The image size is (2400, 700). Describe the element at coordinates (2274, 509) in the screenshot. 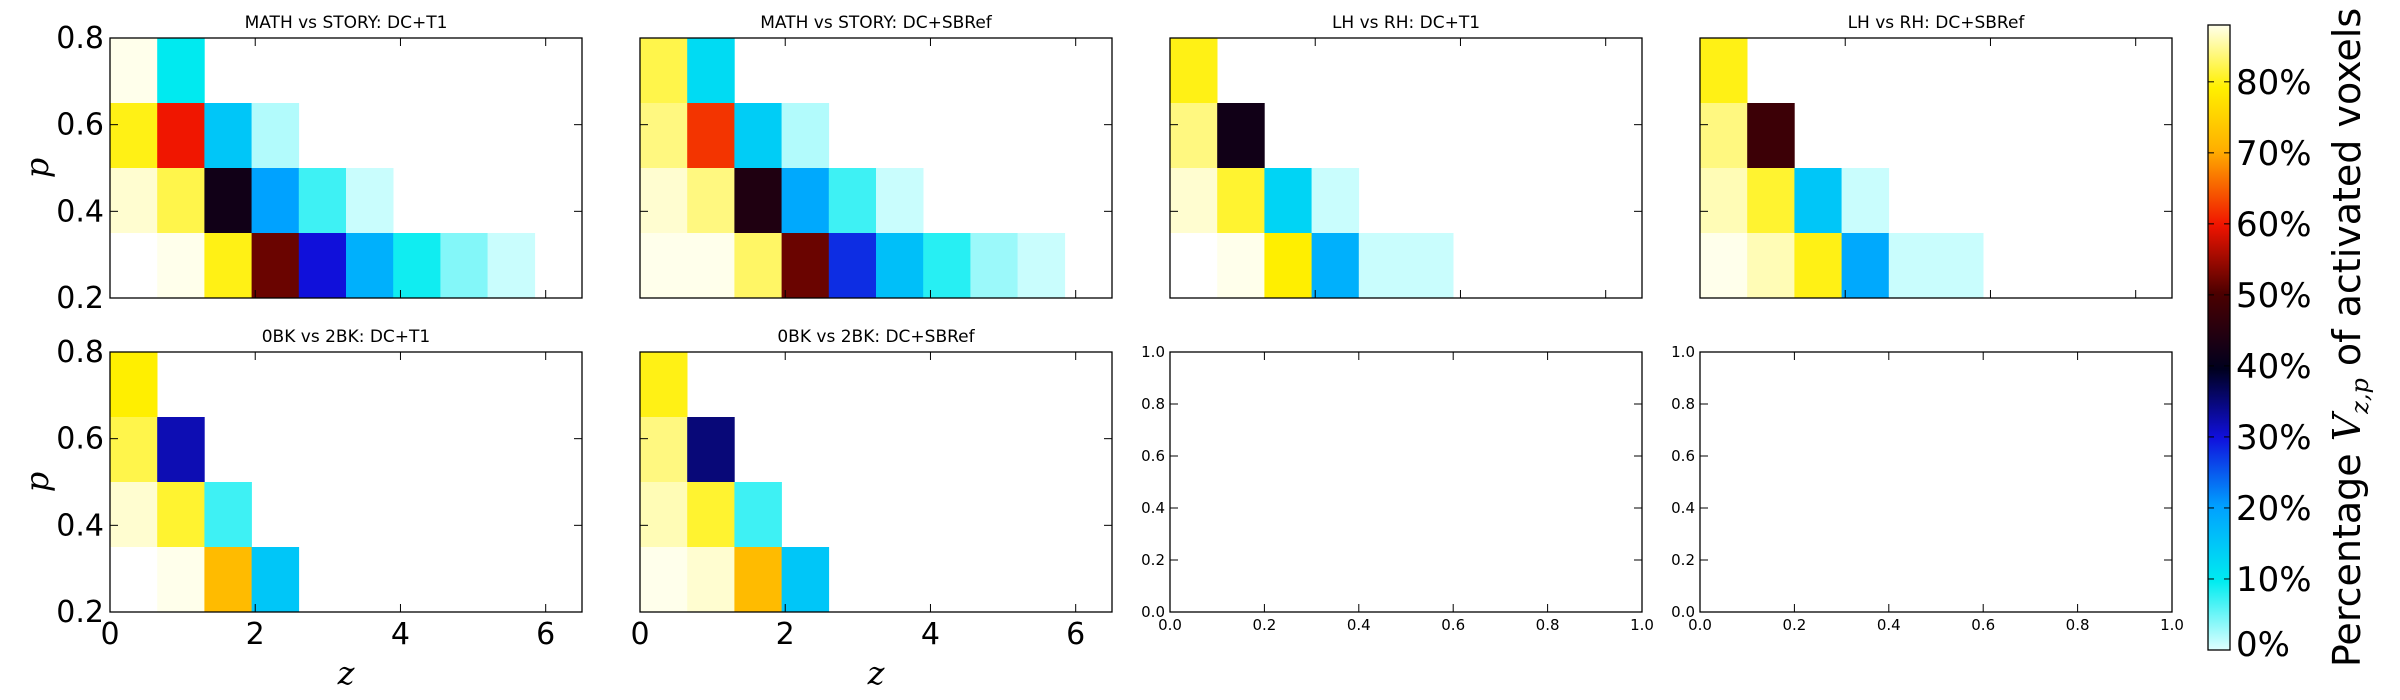

I see `colorbar-tick-label: 20%` at that location.